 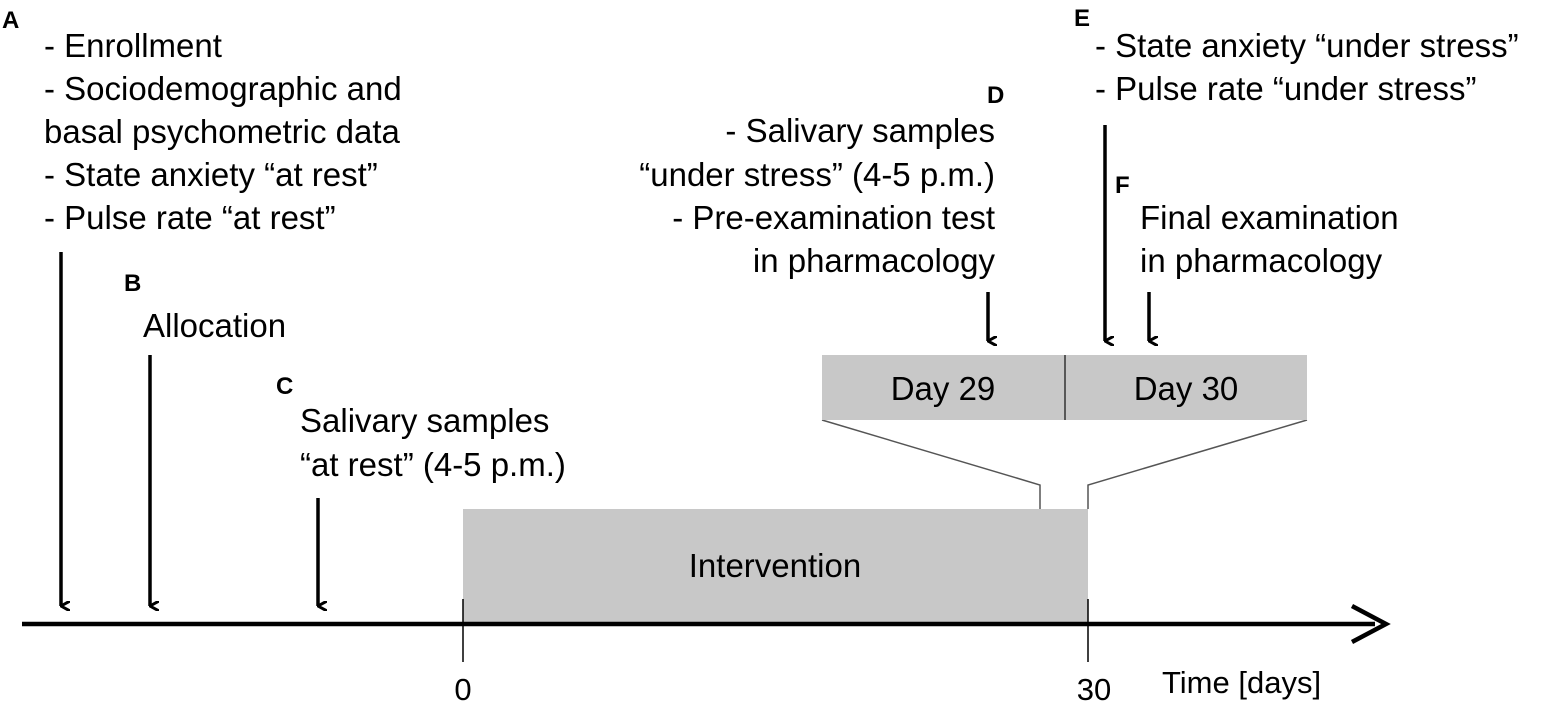 What do you see at coordinates (874, 260) in the screenshot?
I see `panel-d-line-4: in pharmacology` at bounding box center [874, 260].